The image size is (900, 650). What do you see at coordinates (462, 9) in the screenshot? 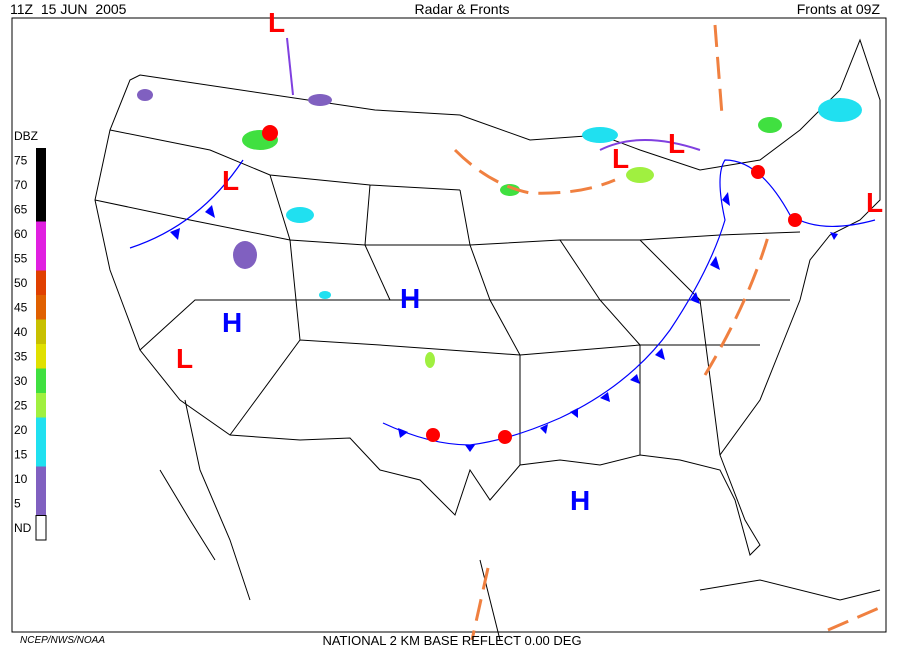
I see `header-center: Radar & Fronts` at bounding box center [462, 9].